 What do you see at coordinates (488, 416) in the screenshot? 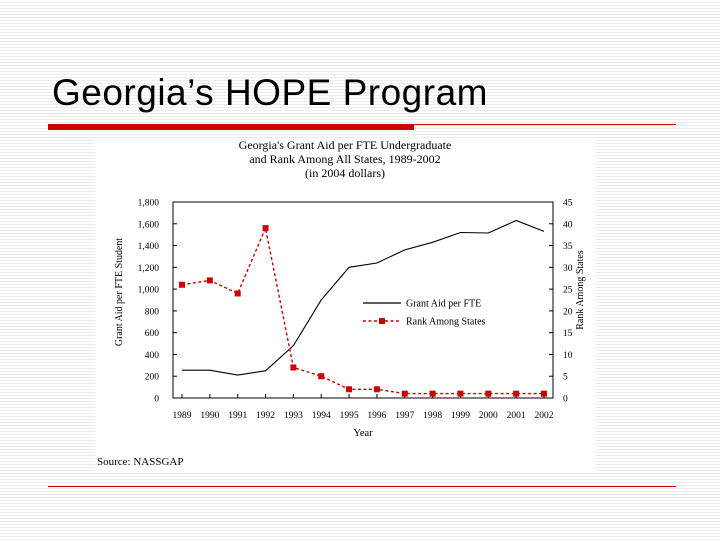
I see `x-tick-label: 2000` at bounding box center [488, 416].